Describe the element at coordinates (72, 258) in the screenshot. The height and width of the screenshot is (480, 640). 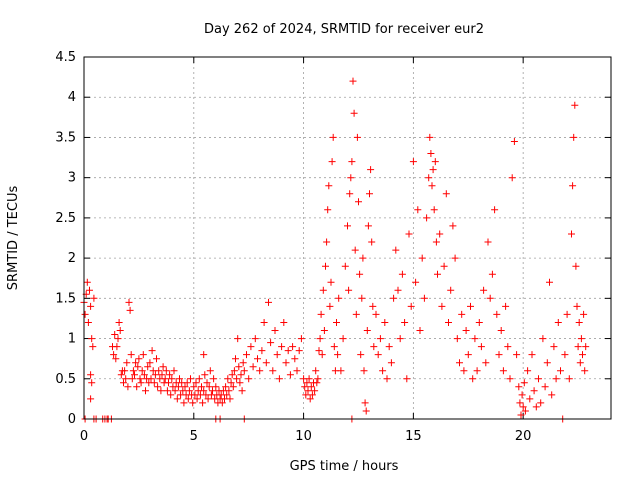
I see `y-tick-label: 2` at that location.